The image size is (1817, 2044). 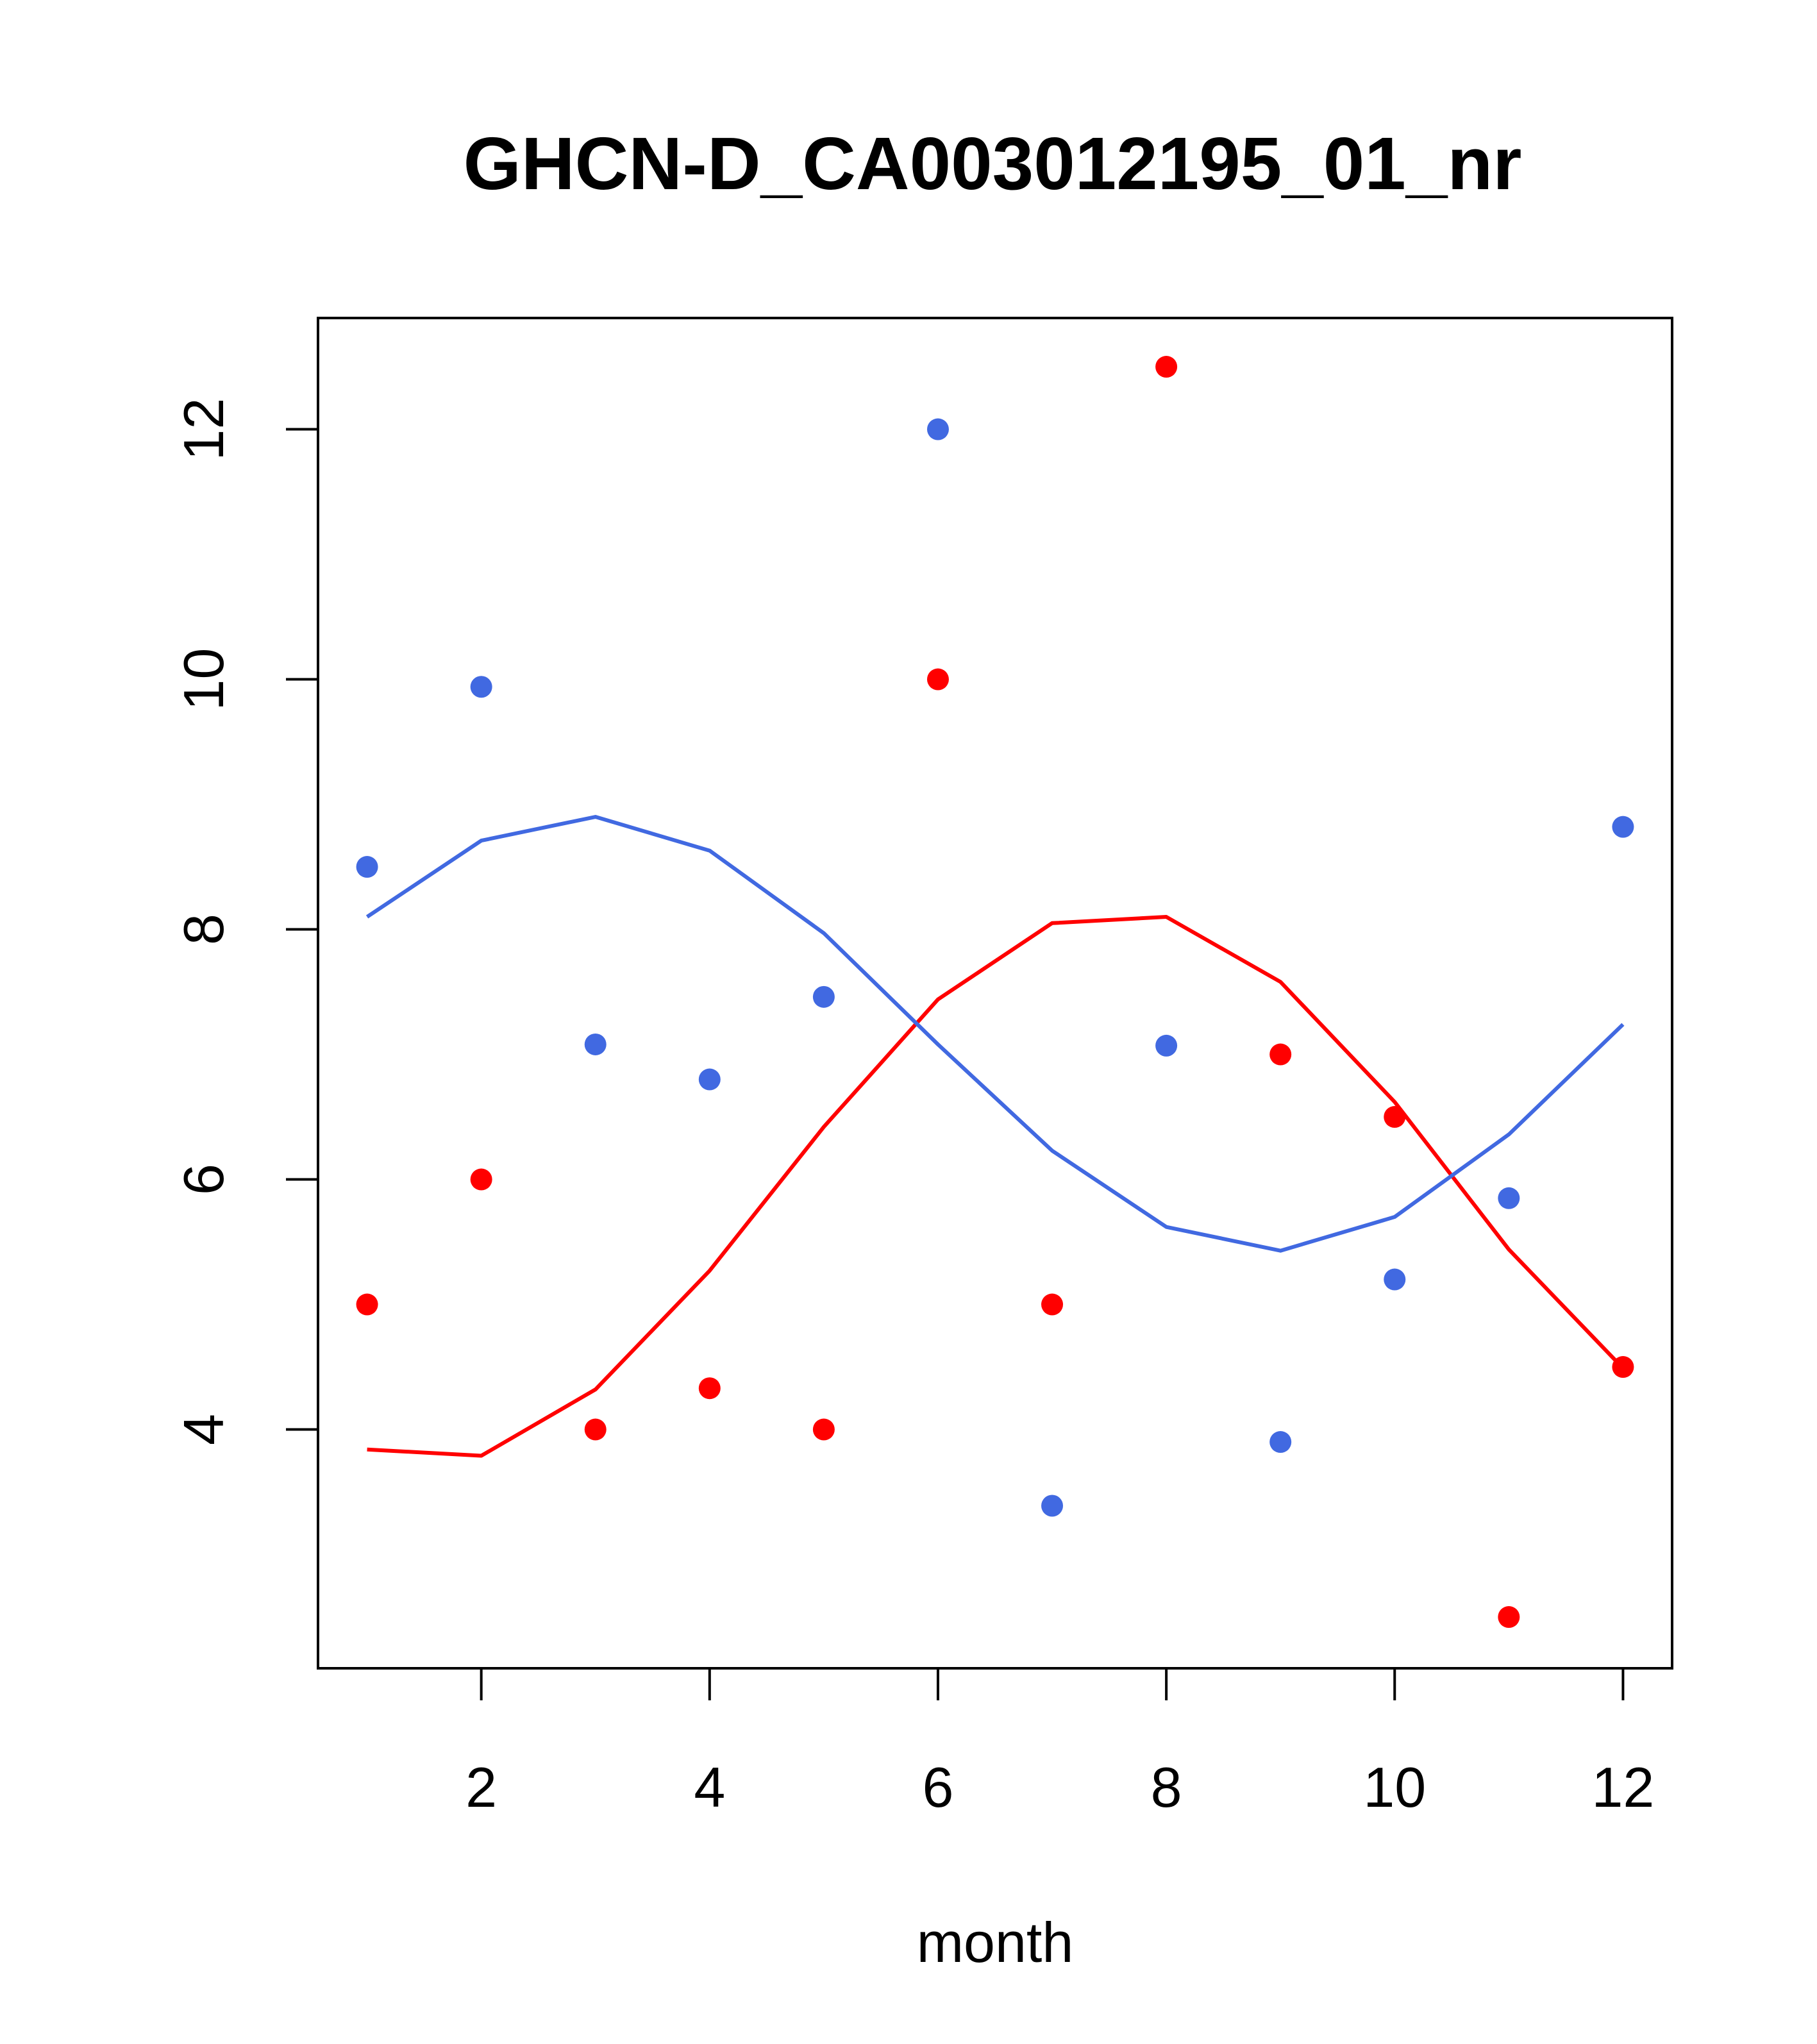 I want to click on x-axis-label: month, so click(x=995, y=1942).